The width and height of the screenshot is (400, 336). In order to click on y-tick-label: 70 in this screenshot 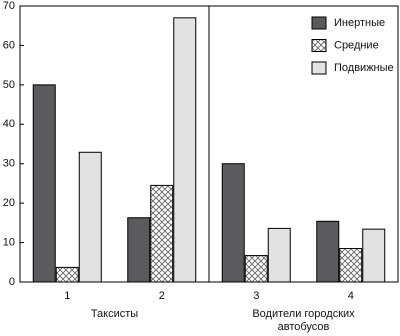, I will do `click(9, 6)`.